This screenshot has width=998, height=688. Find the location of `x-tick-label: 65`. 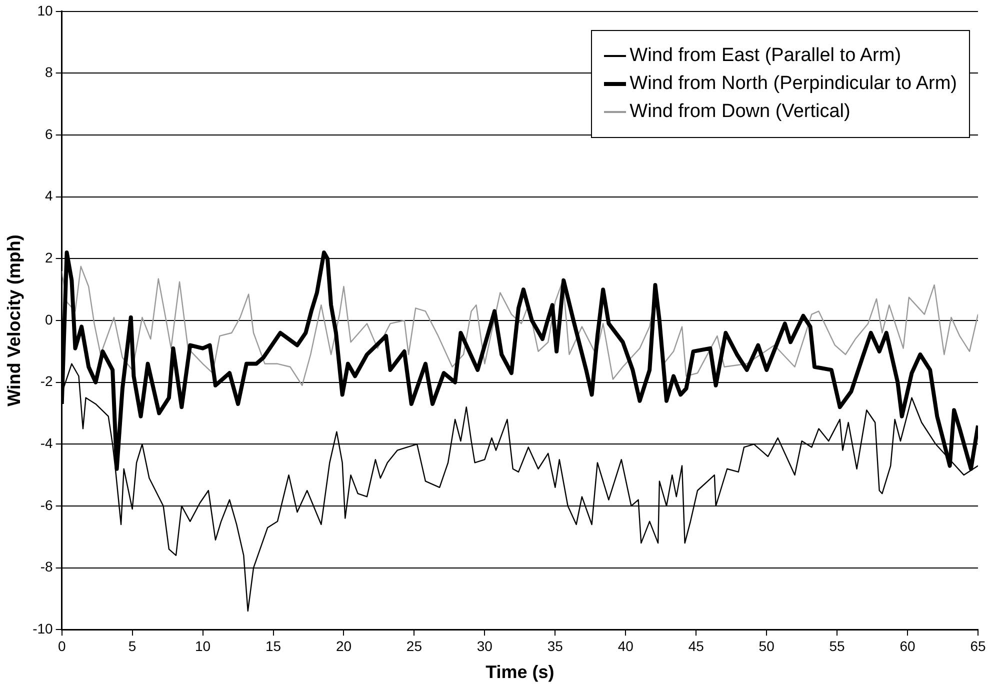

x-tick-label: 65 is located at coordinates (978, 646).